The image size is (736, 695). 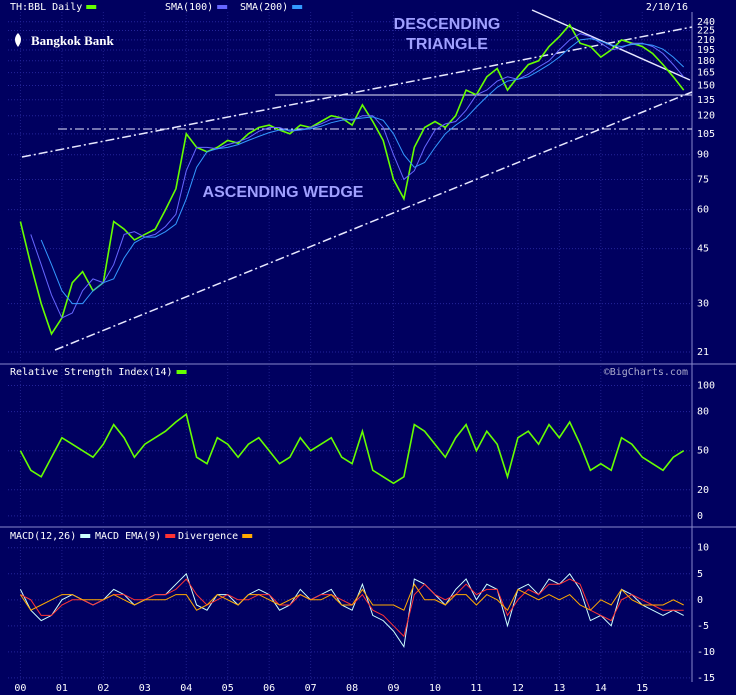 What do you see at coordinates (73, 40) in the screenshot?
I see `logo-text: Bangkok Bank` at bounding box center [73, 40].